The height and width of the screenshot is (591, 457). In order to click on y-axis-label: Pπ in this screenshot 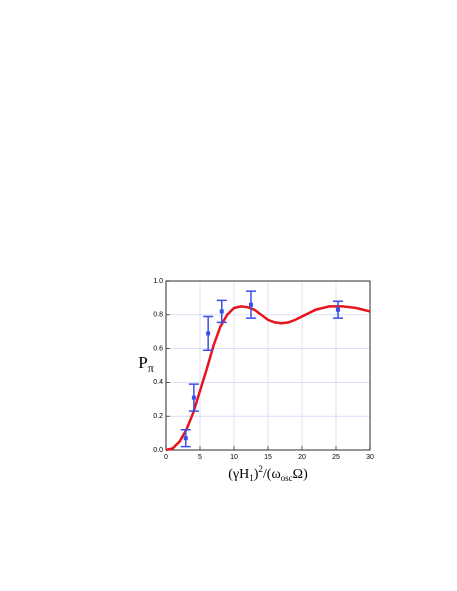, I will do `click(146, 364)`.